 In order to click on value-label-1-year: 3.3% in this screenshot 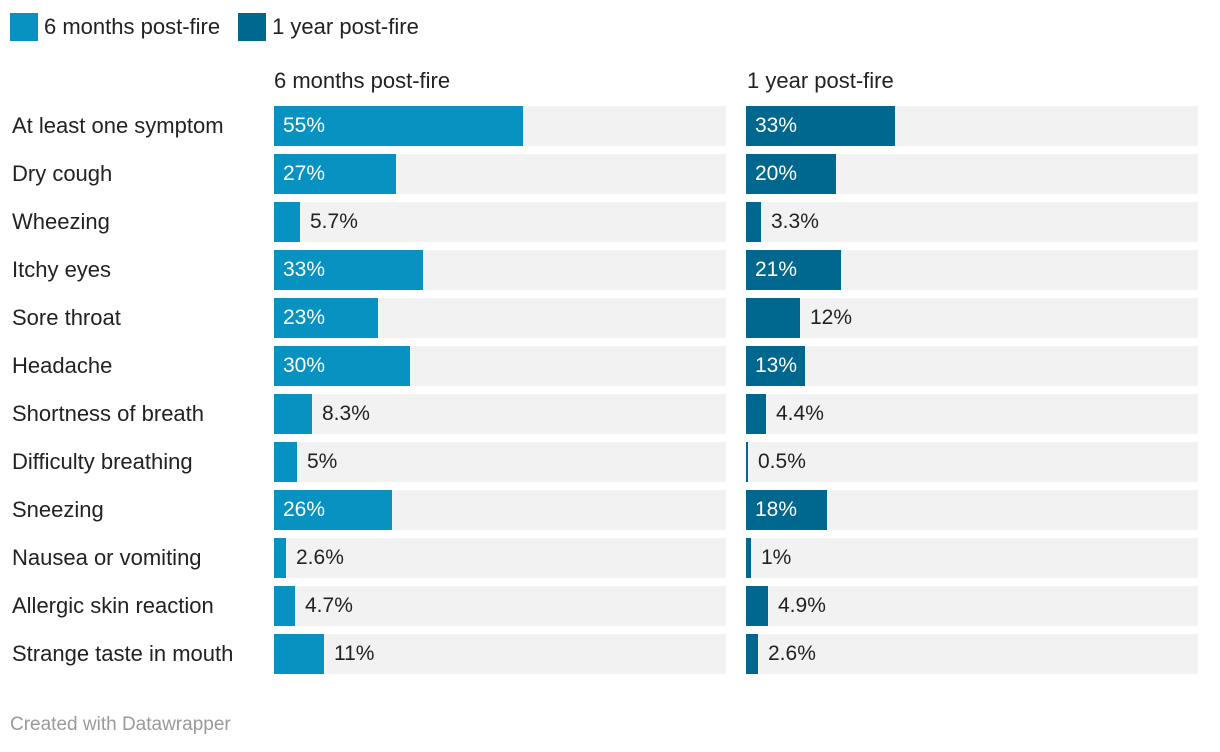, I will do `click(795, 221)`.